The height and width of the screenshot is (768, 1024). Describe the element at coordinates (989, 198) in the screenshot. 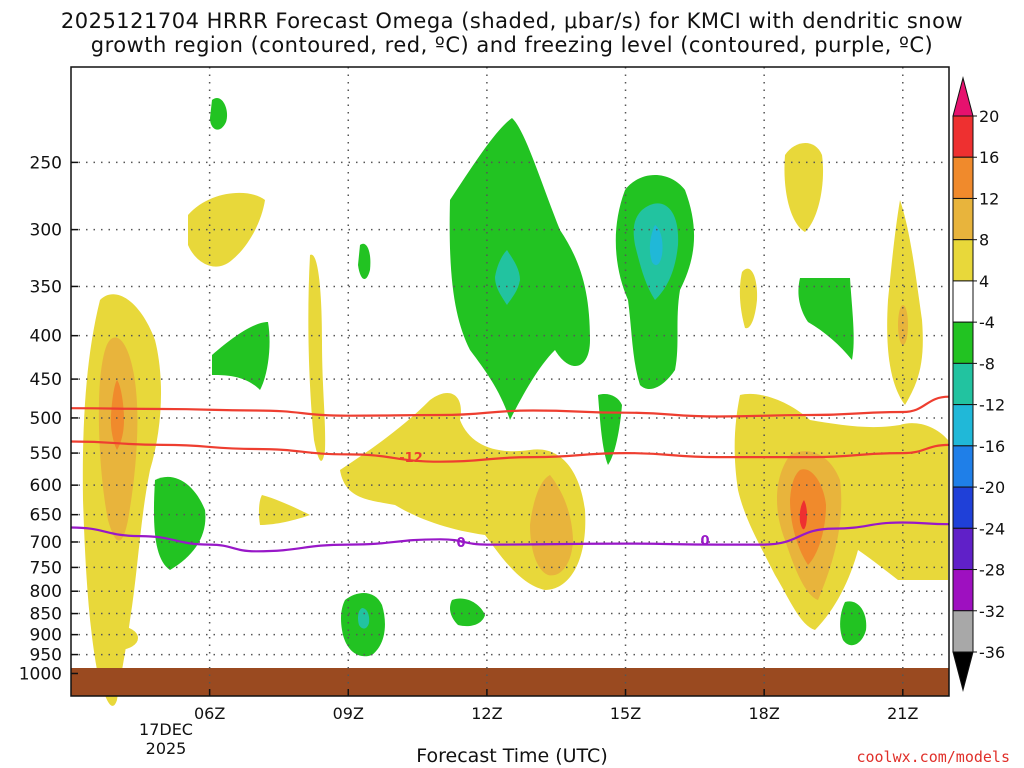

I see `colorbar-label: 12` at that location.